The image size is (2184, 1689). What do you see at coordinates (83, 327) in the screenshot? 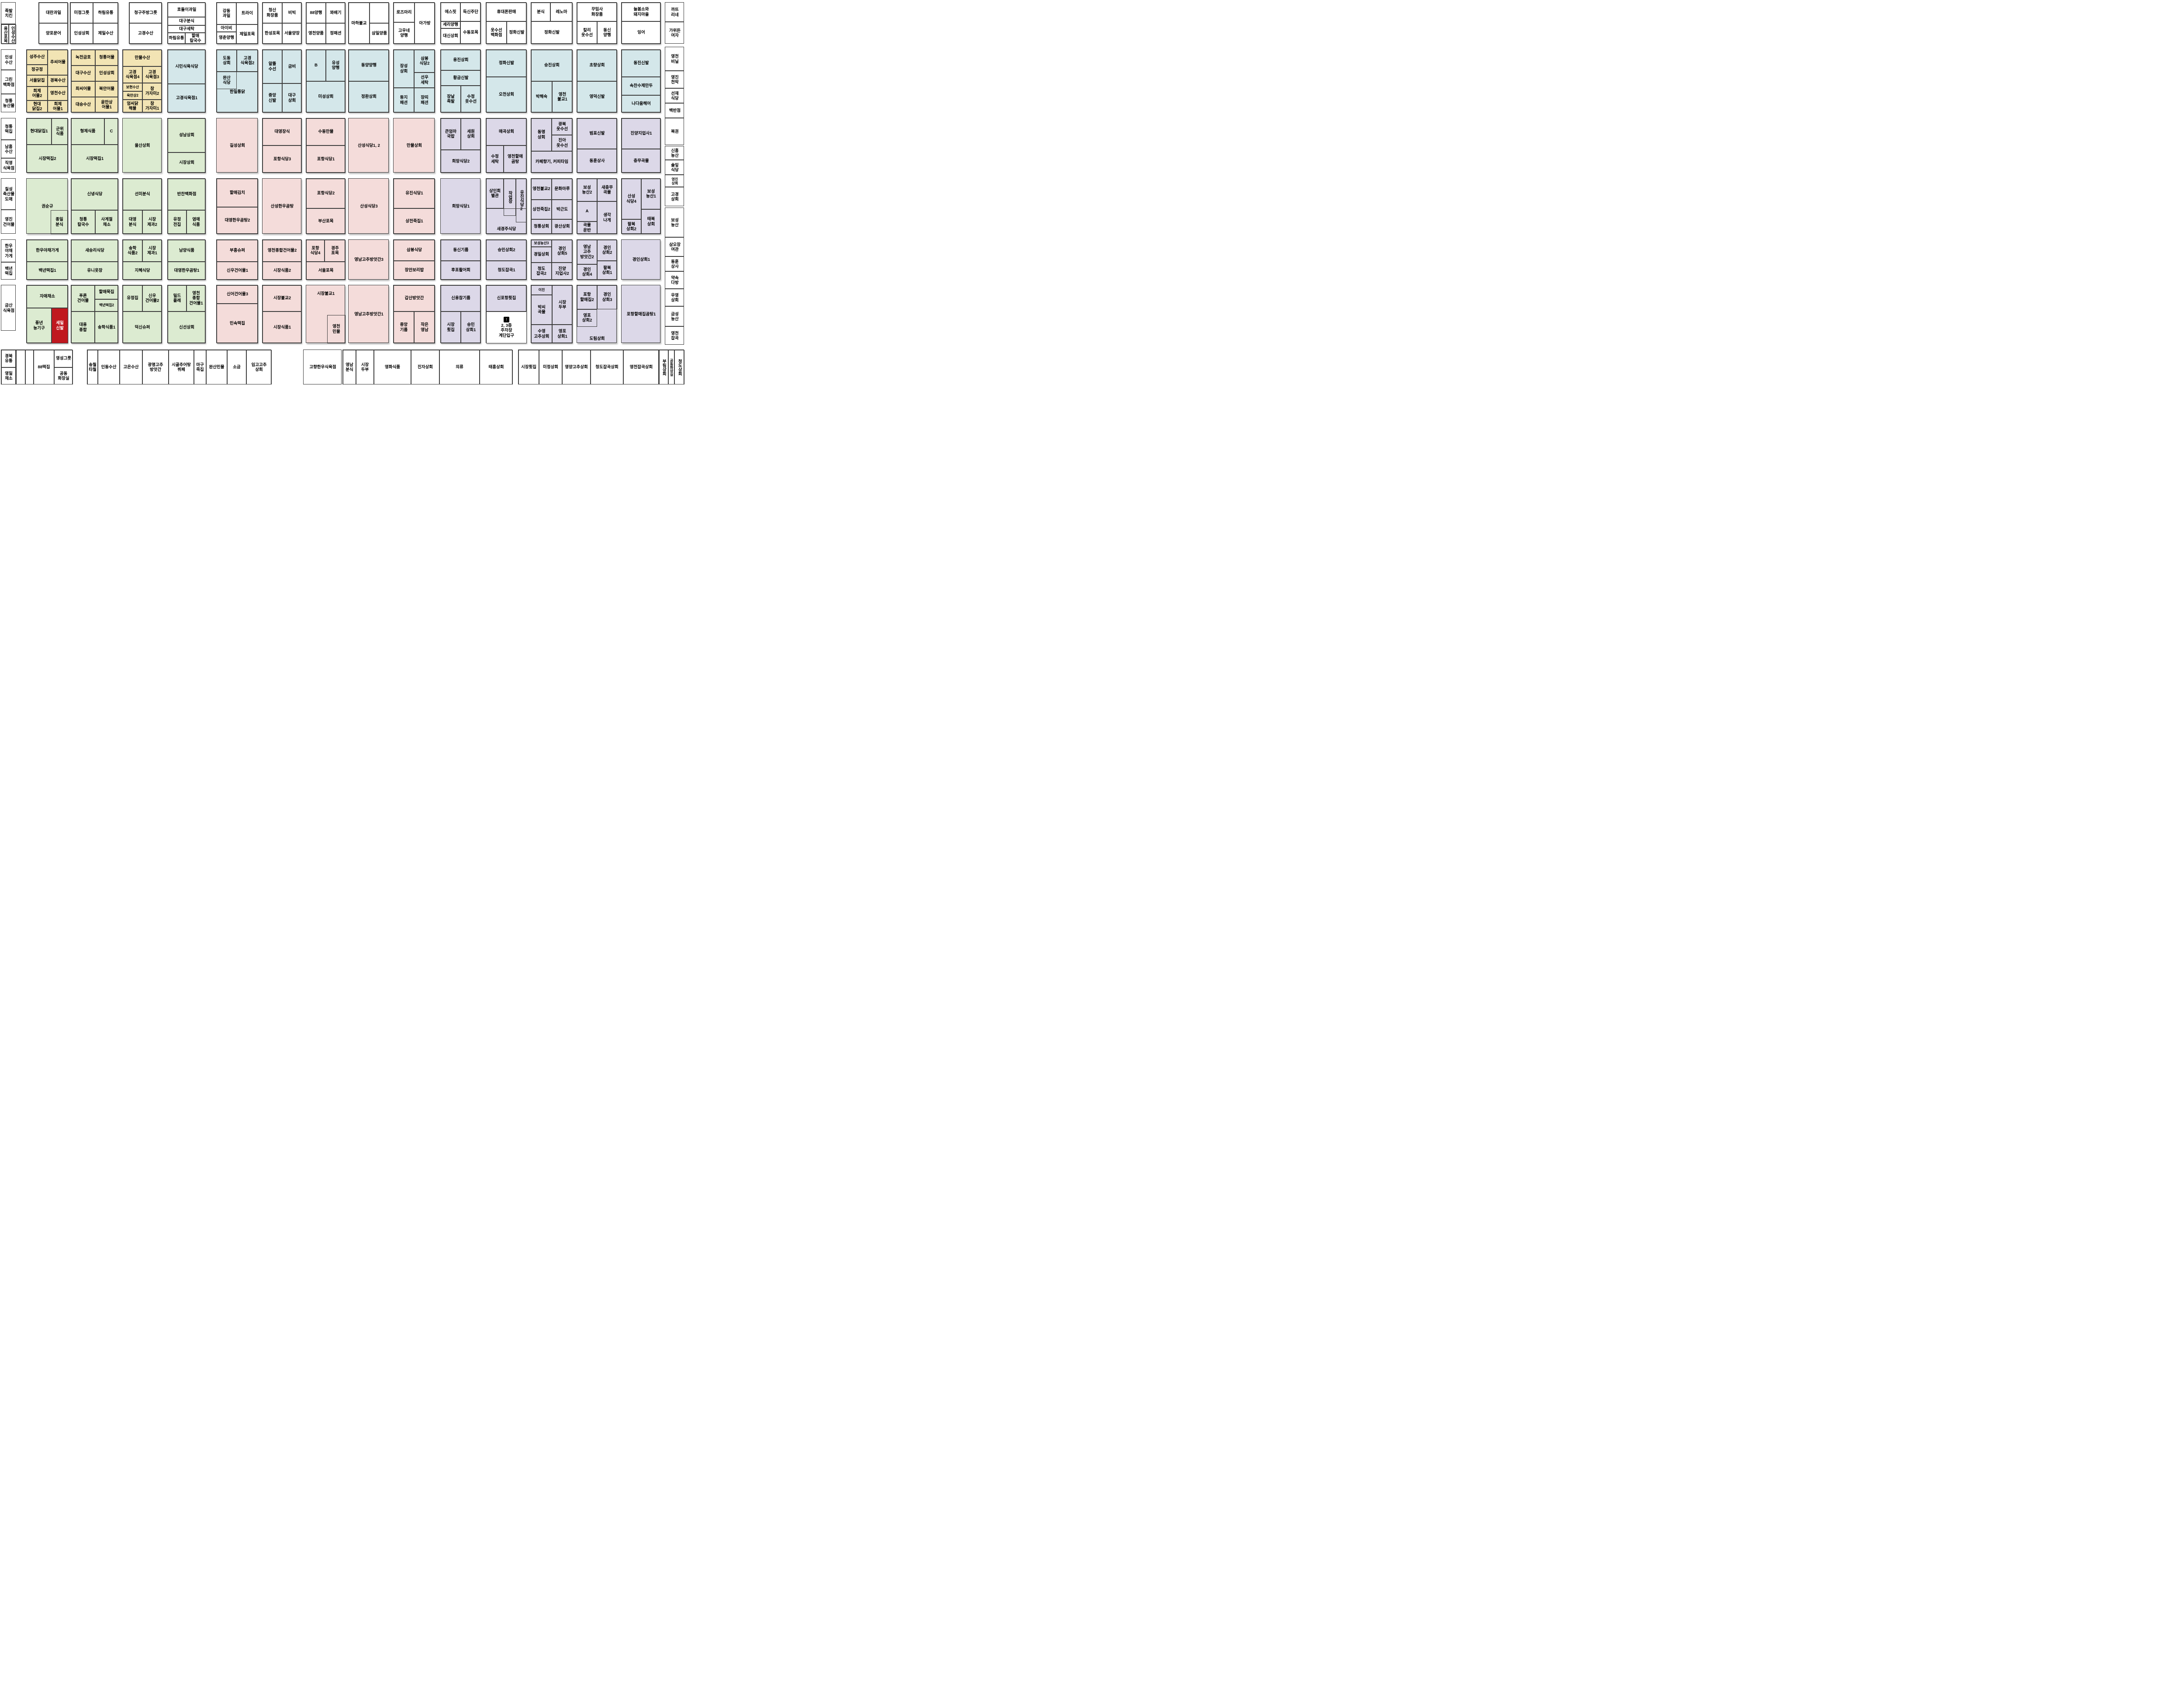
I see `stall-cell: 대용 종합` at bounding box center [83, 327].